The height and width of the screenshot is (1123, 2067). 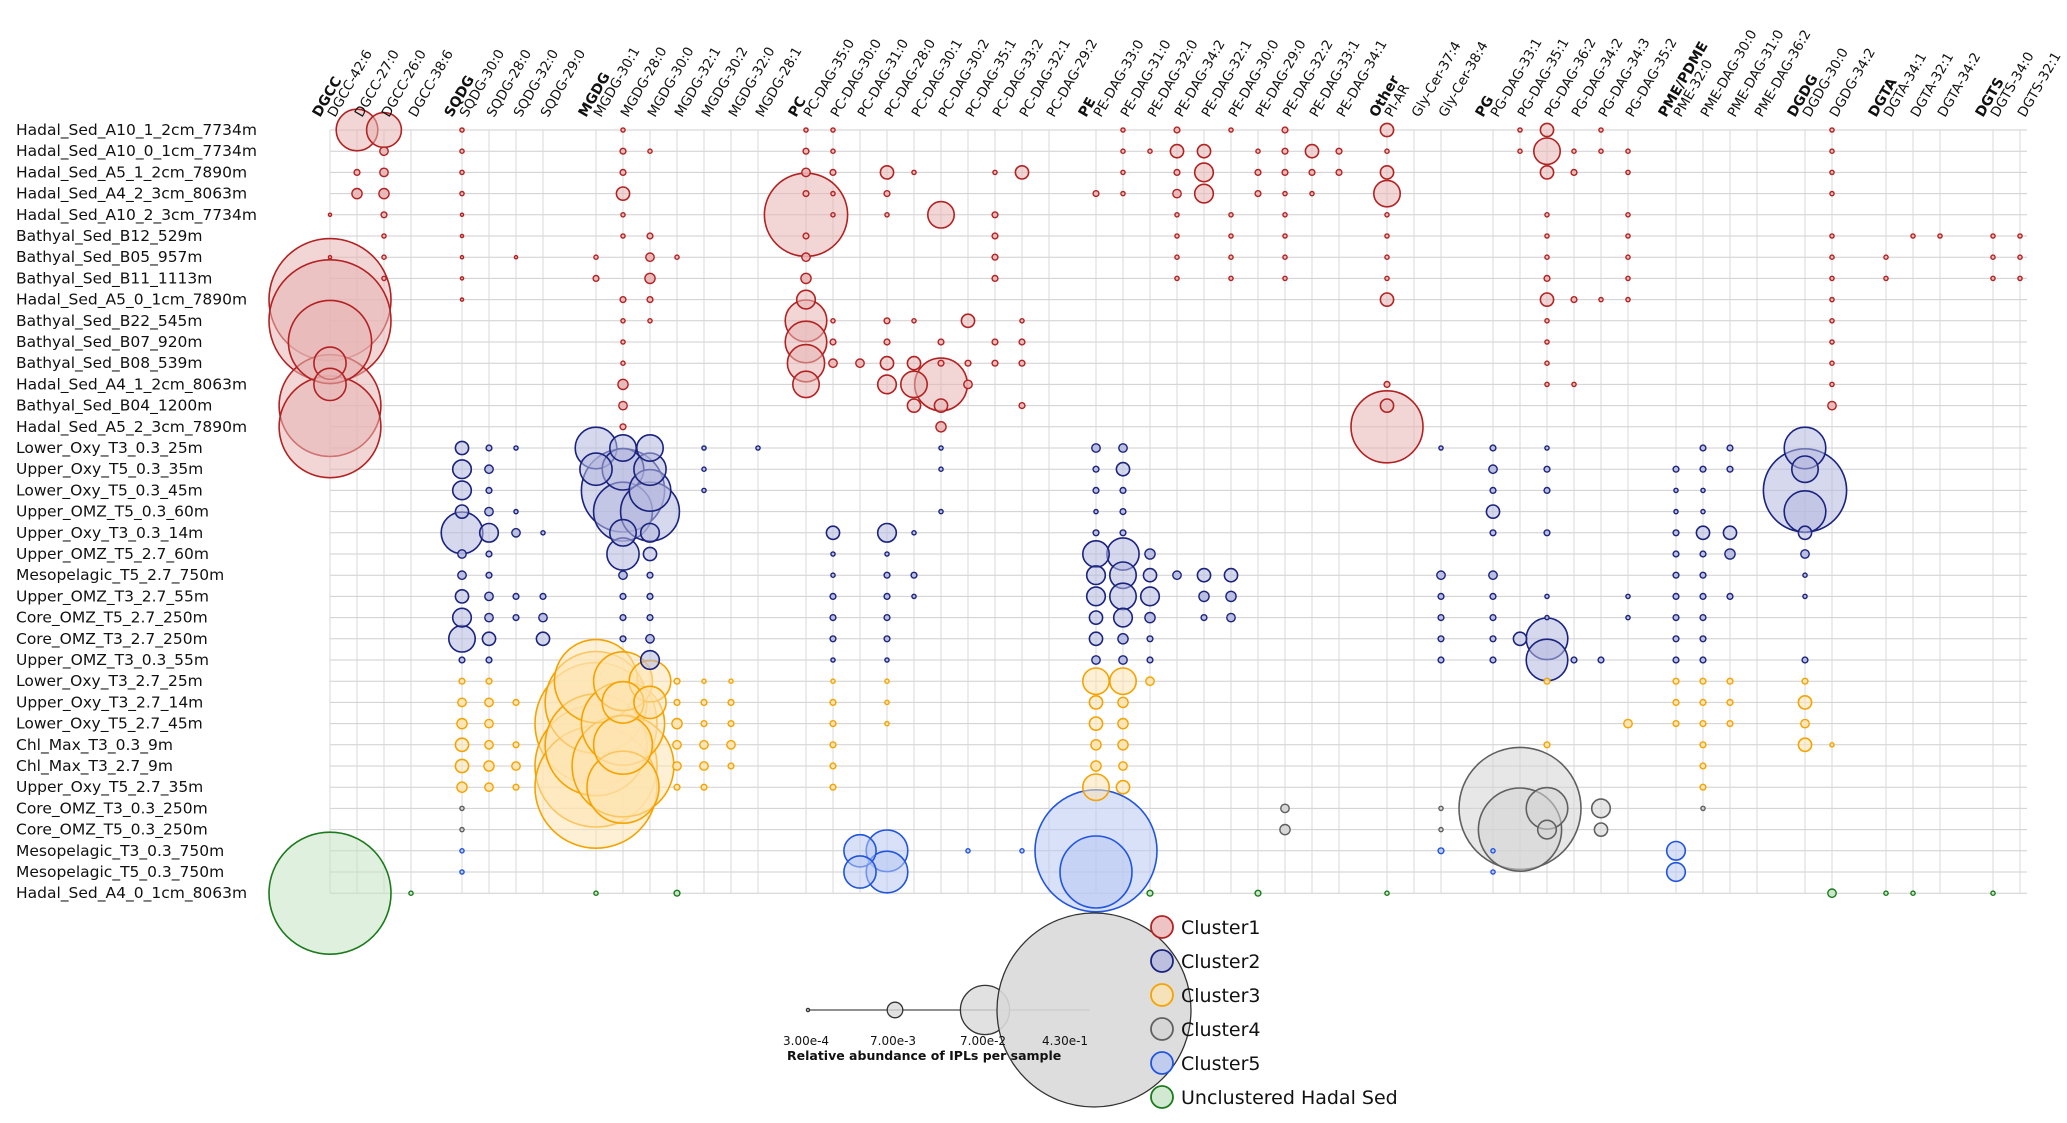 What do you see at coordinates (112, 618) in the screenshot?
I see `row-label: Core_OMZ_T5_2.7_250m` at bounding box center [112, 618].